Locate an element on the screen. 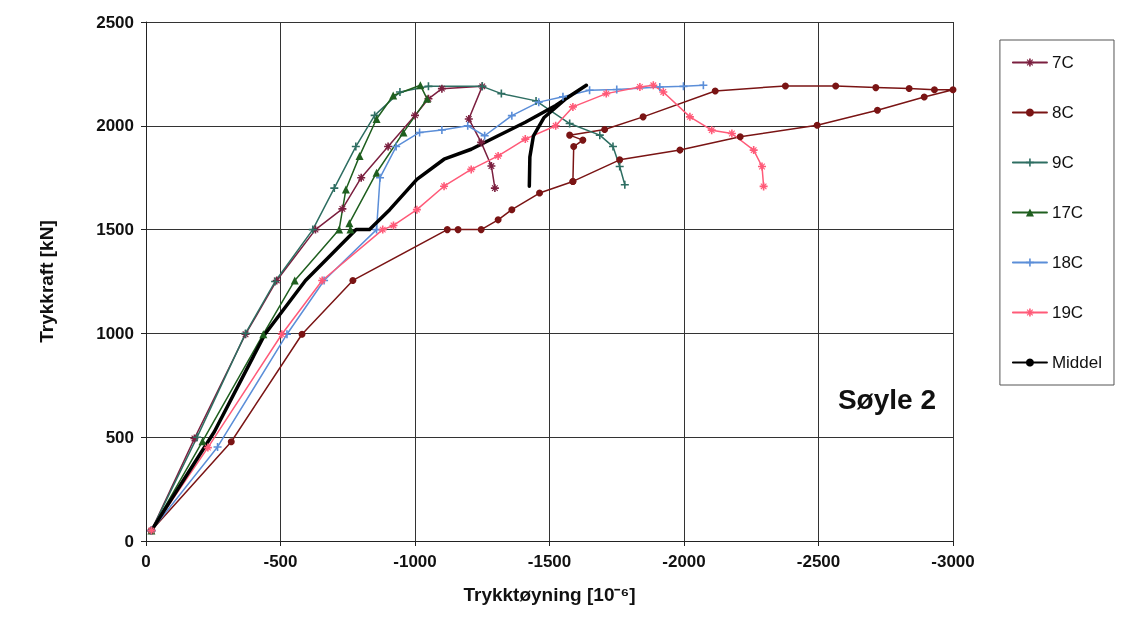  legend-label: Middel is located at coordinates (1077, 362).